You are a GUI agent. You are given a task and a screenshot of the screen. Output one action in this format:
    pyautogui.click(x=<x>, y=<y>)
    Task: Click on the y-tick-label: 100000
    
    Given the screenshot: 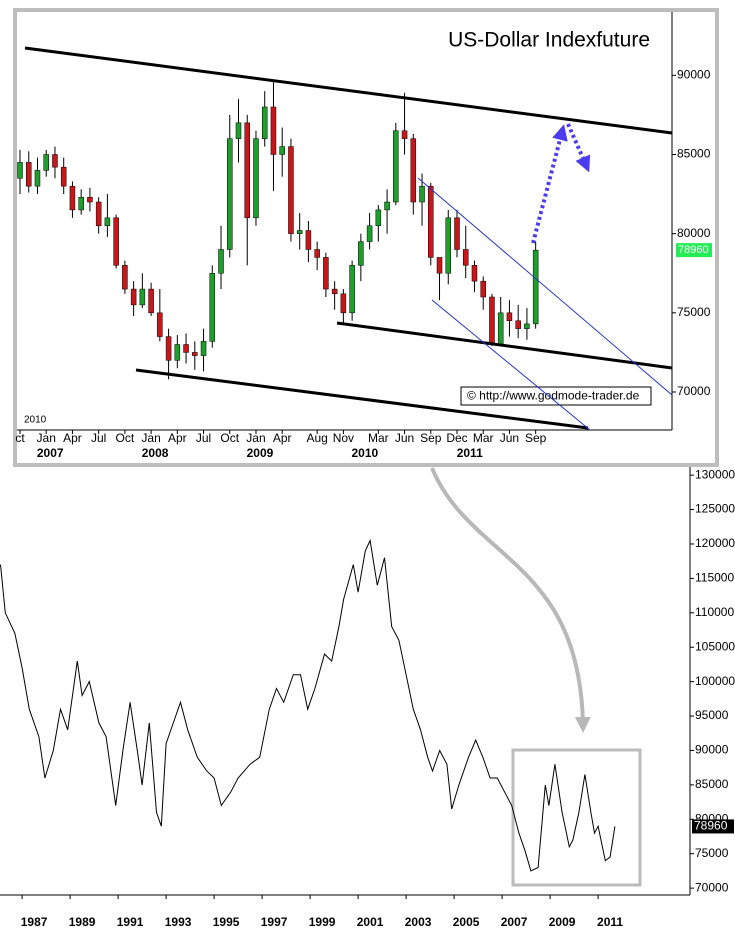 What is the action you would take?
    pyautogui.click(x=715, y=681)
    